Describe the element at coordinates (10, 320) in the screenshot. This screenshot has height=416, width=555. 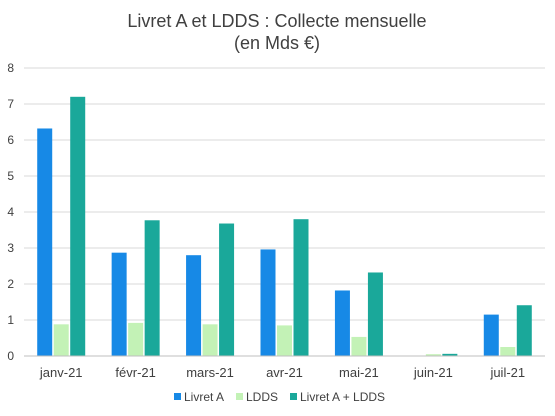
I see `y-tick-label: 1` at that location.